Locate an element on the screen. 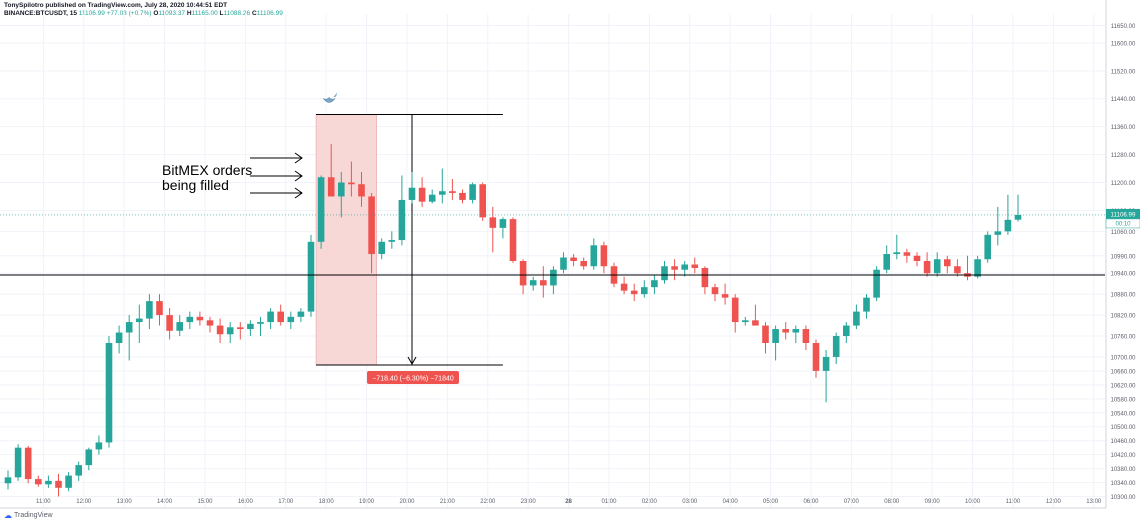 The image size is (1140, 524). price-tick-label: 11650.00 is located at coordinates (1123, 27).